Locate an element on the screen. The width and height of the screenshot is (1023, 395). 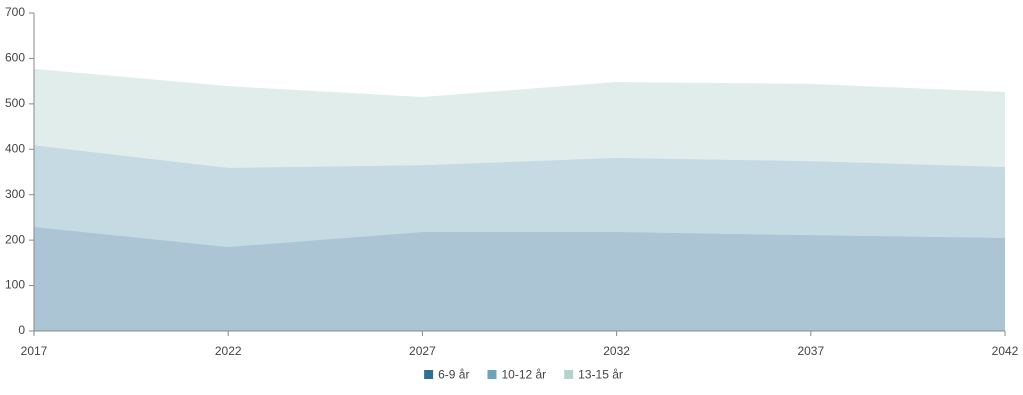
y-tick-label: 600 is located at coordinates (15, 58).